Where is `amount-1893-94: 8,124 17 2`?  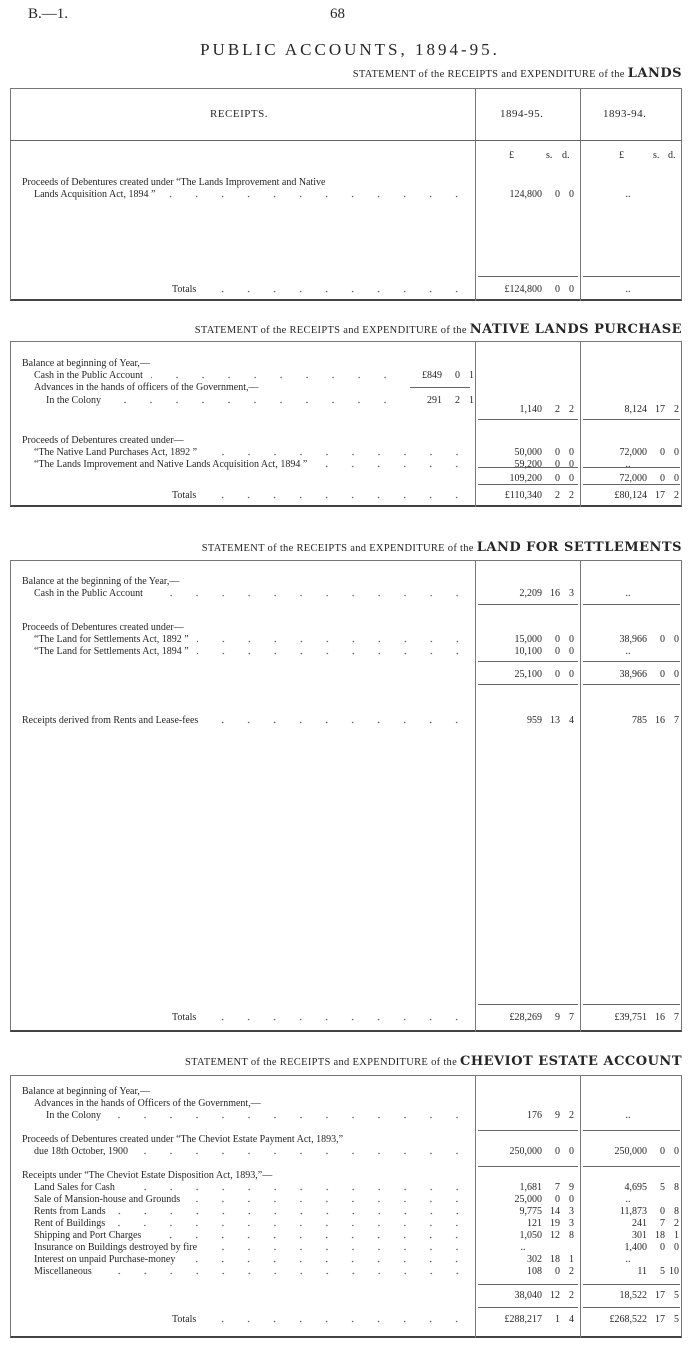
amount-1893-94: 8,124 17 2 is located at coordinates (628, 409).